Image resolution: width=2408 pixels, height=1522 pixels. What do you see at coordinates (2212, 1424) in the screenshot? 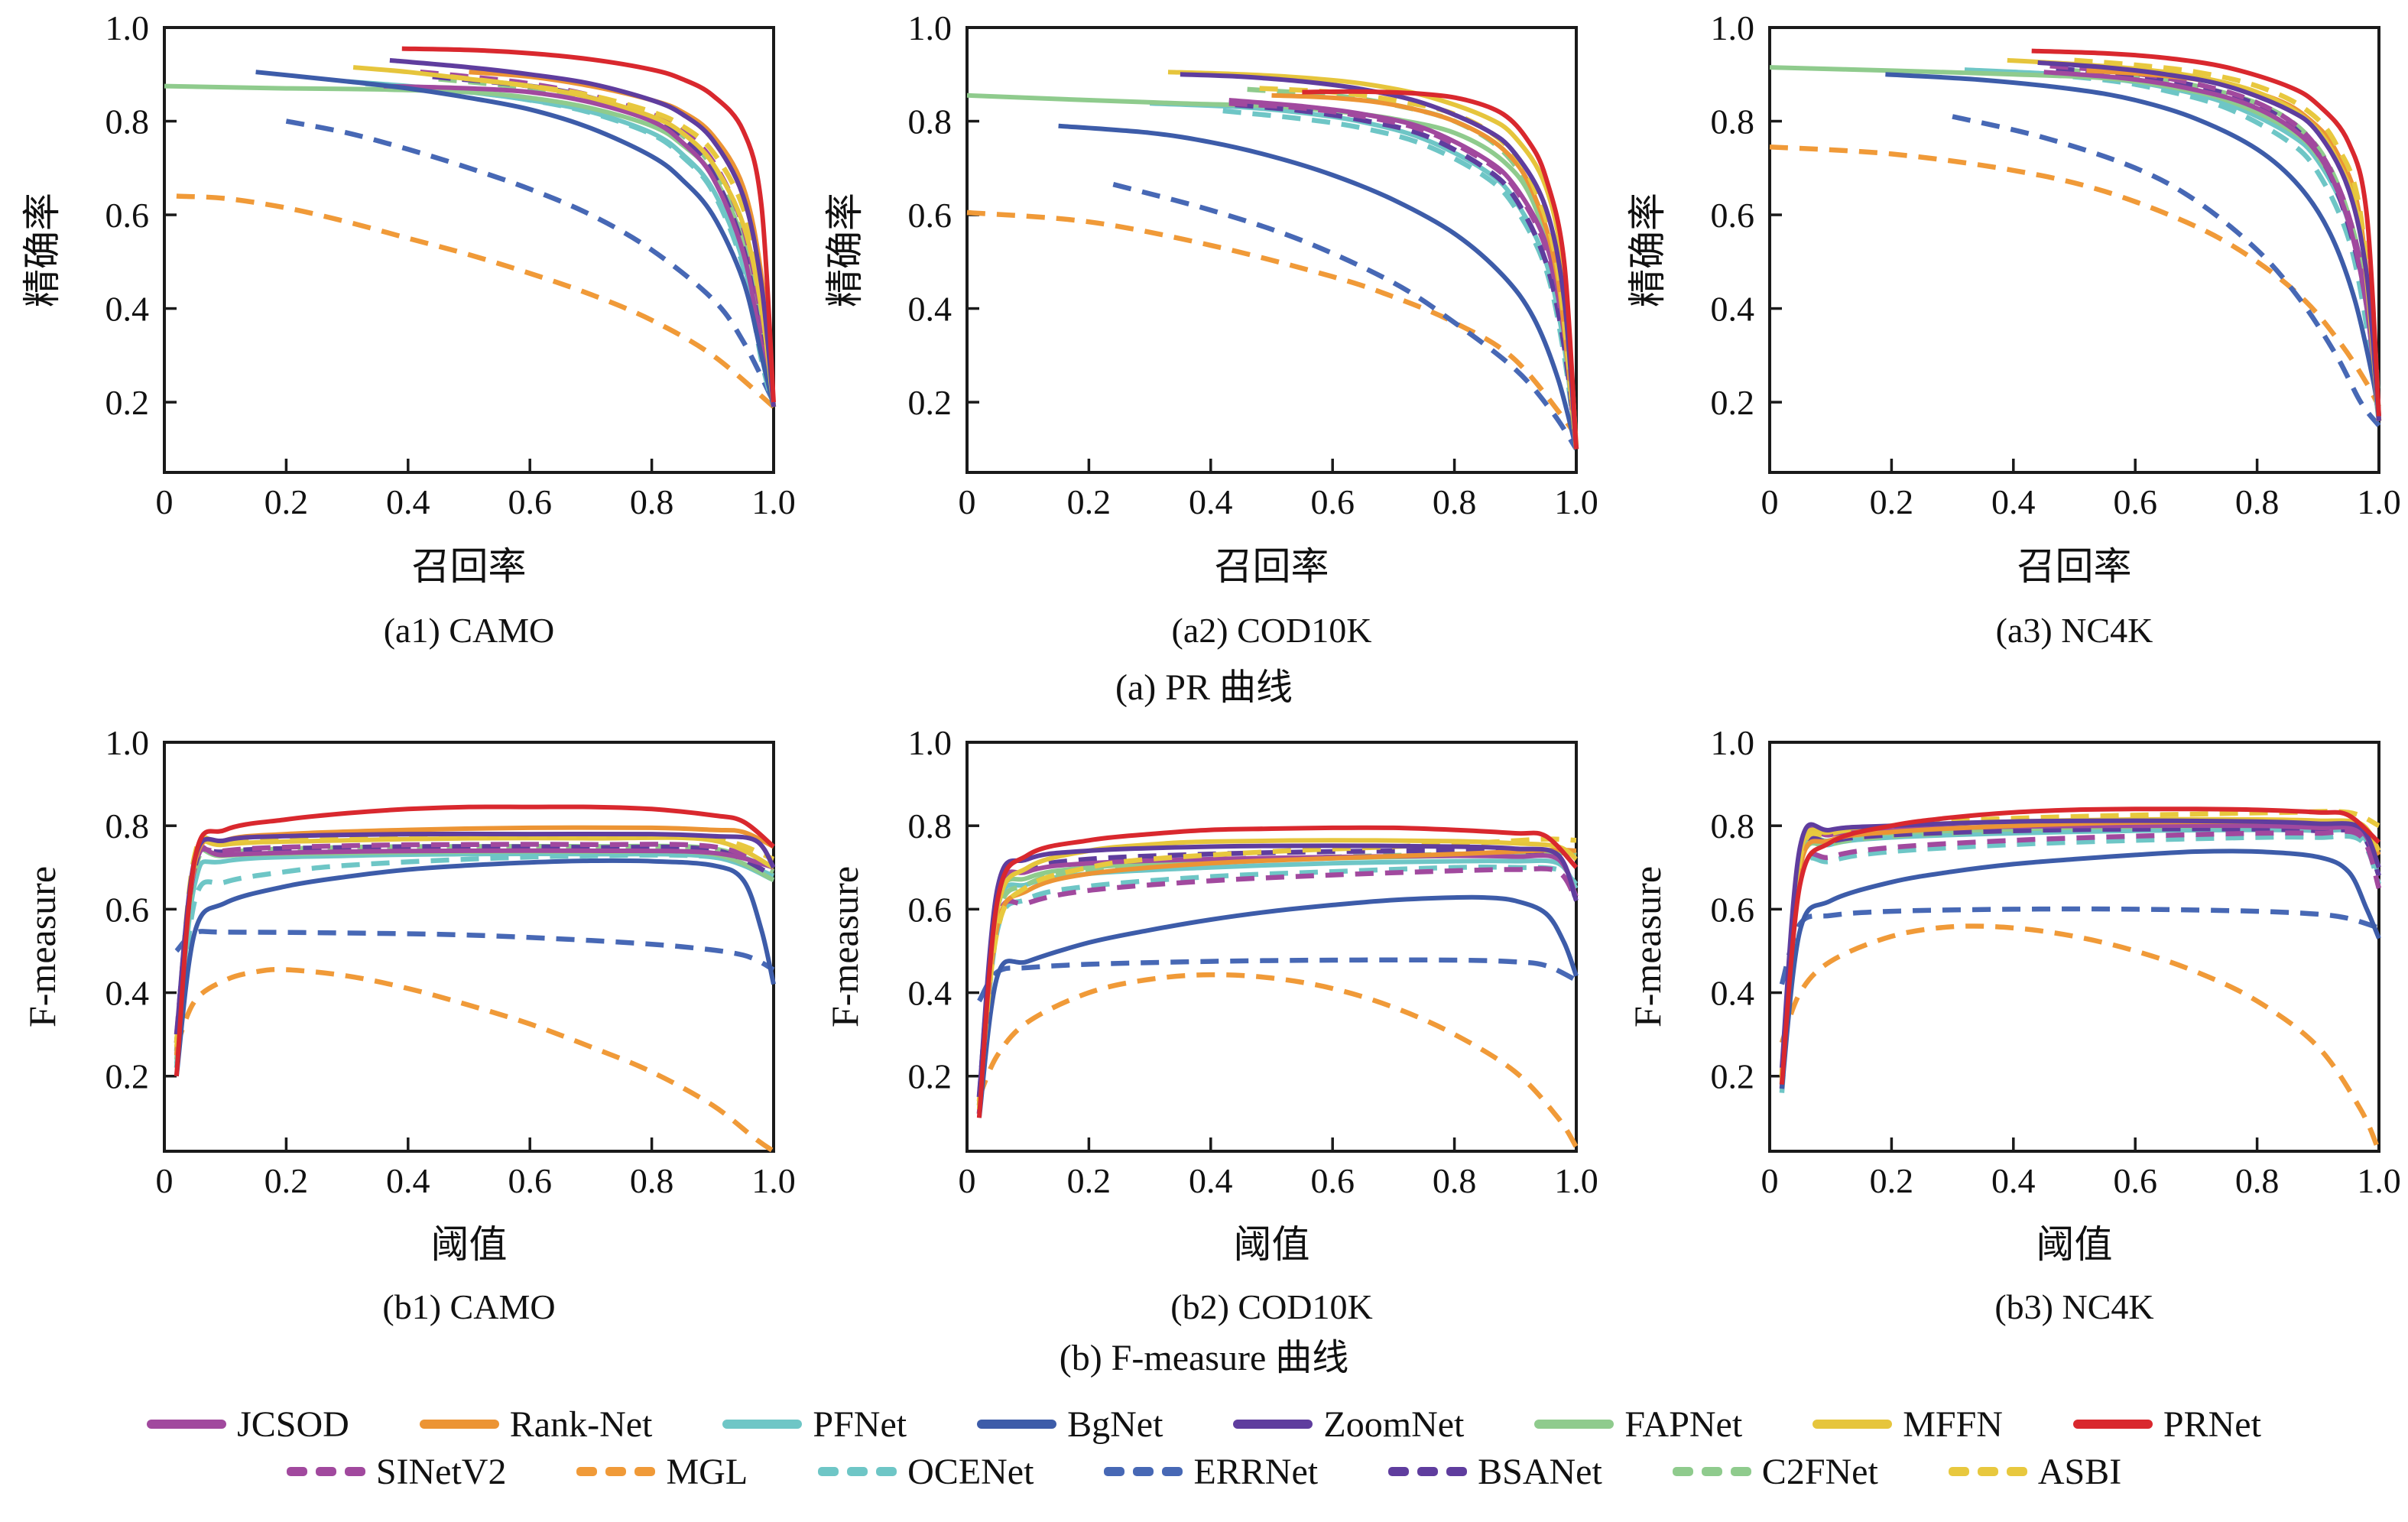
I see `legend-label: PRNet` at bounding box center [2212, 1424].